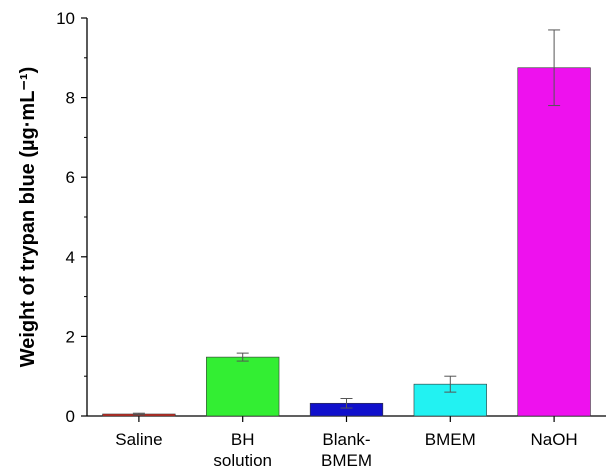  Describe the element at coordinates (138, 439) in the screenshot. I see `x-tick-label: Saline` at that location.